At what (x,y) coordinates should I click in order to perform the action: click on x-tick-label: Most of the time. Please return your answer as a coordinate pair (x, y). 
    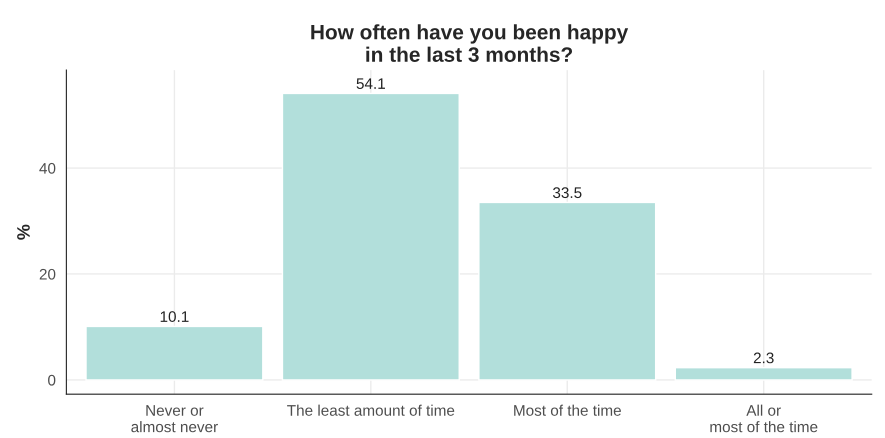
    Looking at the image, I should click on (567, 410).